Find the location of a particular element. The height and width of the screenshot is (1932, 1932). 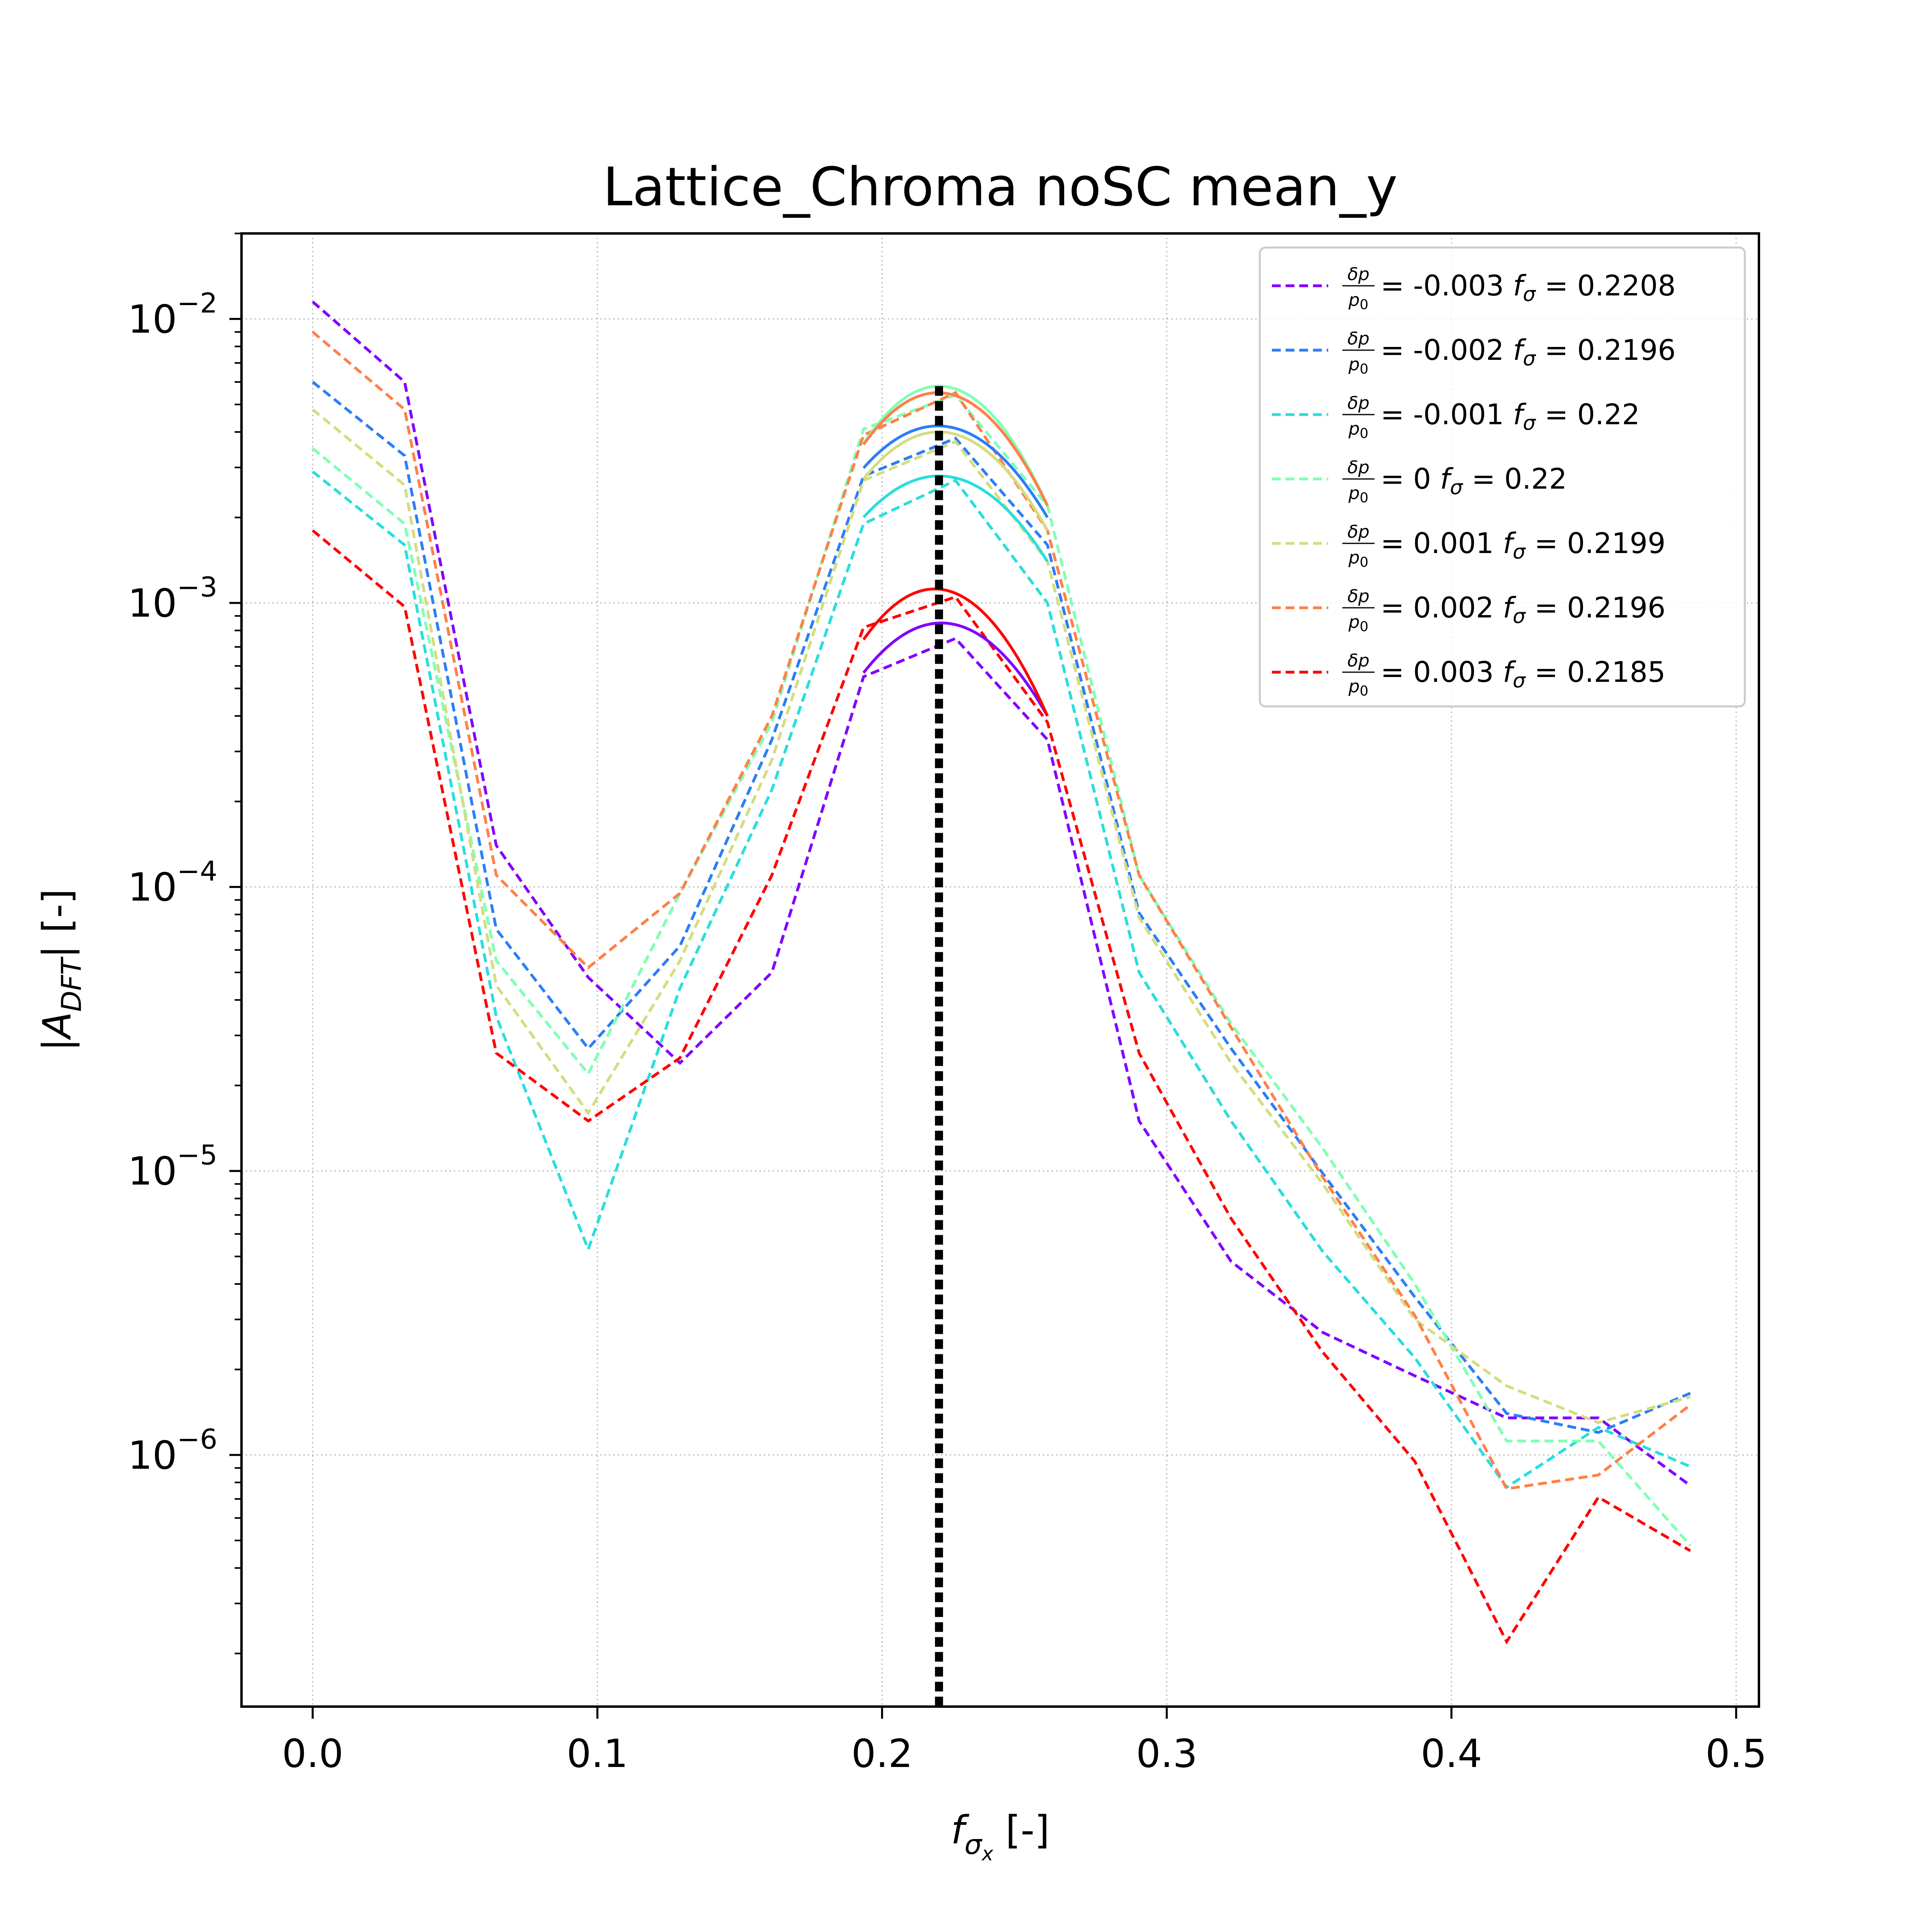

x-axis-label: fσx [-] is located at coordinates (1000, 1836).